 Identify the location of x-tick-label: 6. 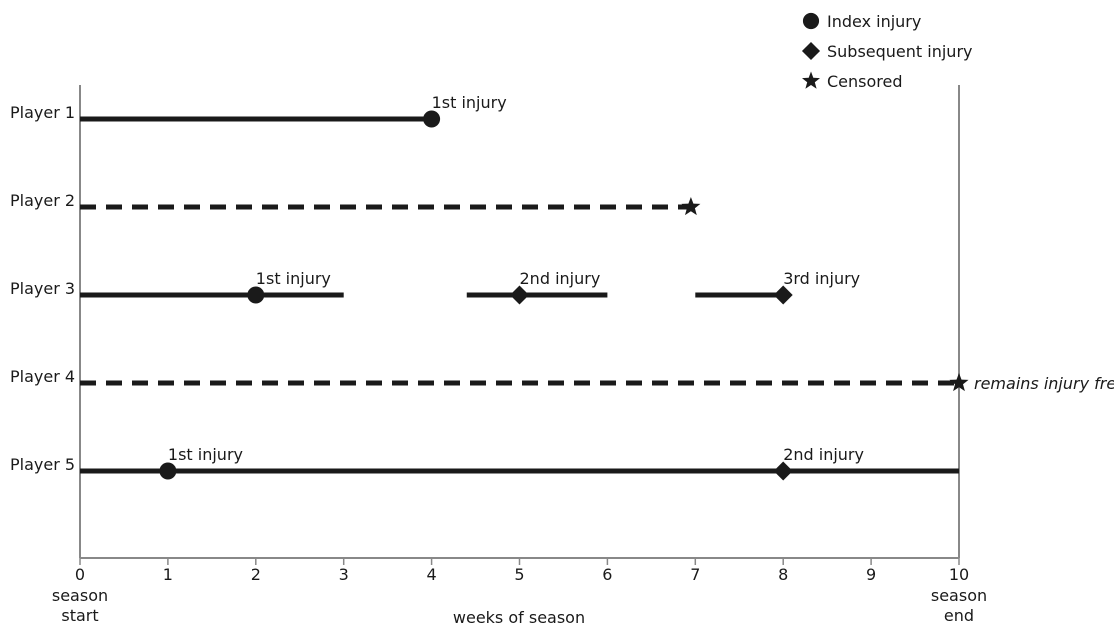
(607, 574).